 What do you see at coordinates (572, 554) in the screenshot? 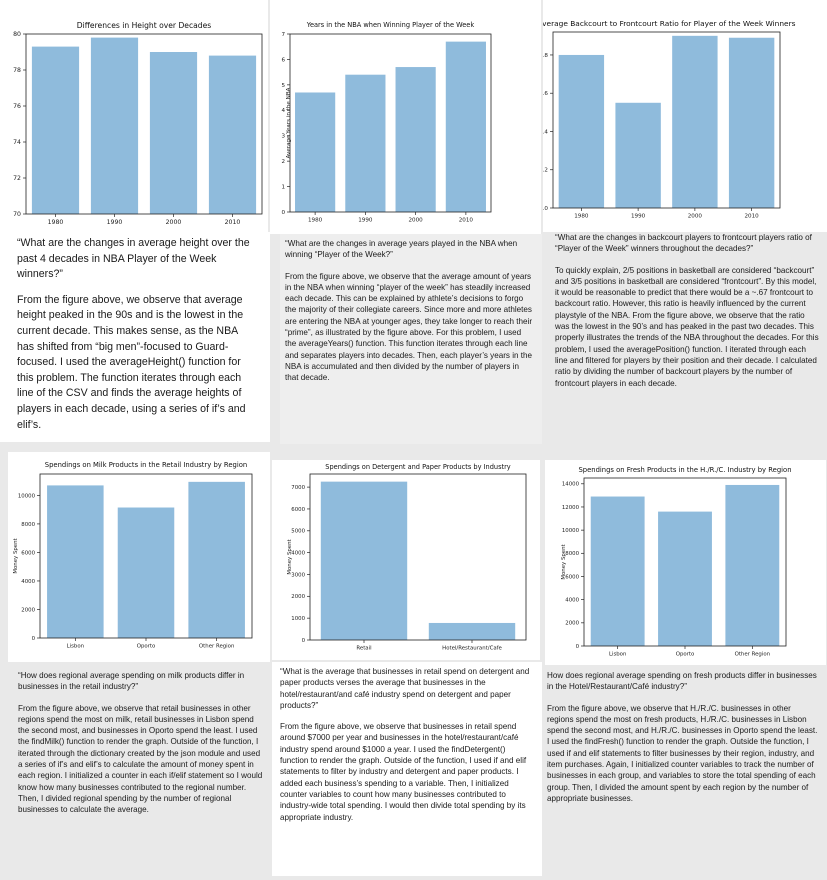
I see `fresh-ytick-label: 8000` at bounding box center [572, 554].